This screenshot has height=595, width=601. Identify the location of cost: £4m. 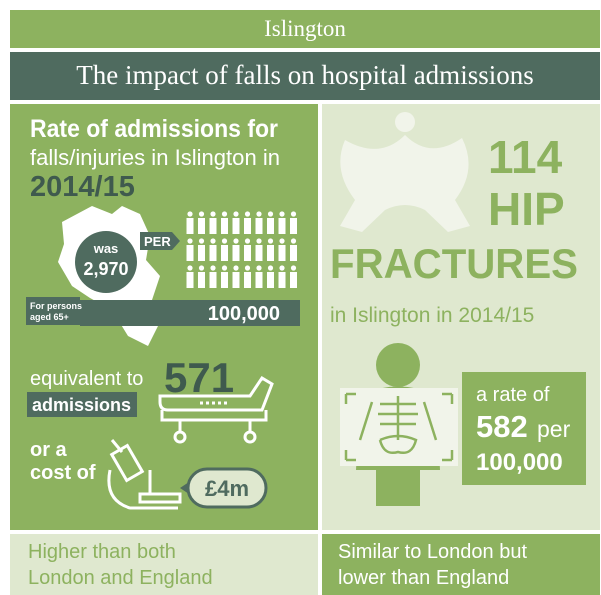
(227, 488).